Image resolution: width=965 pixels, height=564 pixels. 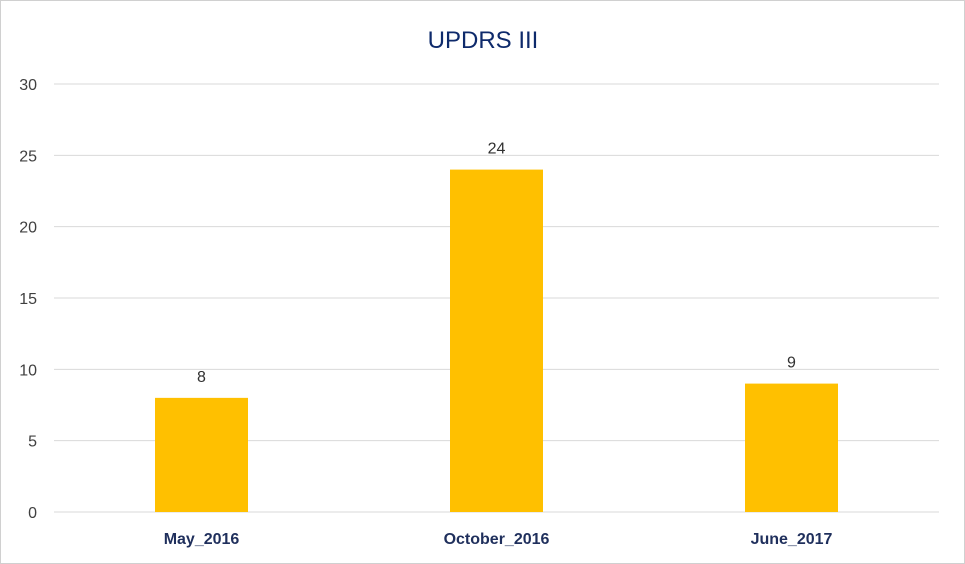 What do you see at coordinates (28, 370) in the screenshot?
I see `y-tick-label-10: 10` at bounding box center [28, 370].